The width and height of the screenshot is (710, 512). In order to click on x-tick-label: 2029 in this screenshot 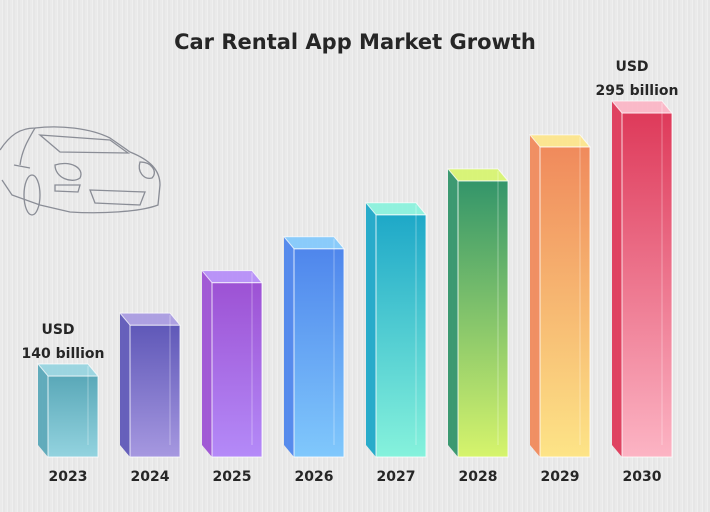, I will do `click(560, 477)`.